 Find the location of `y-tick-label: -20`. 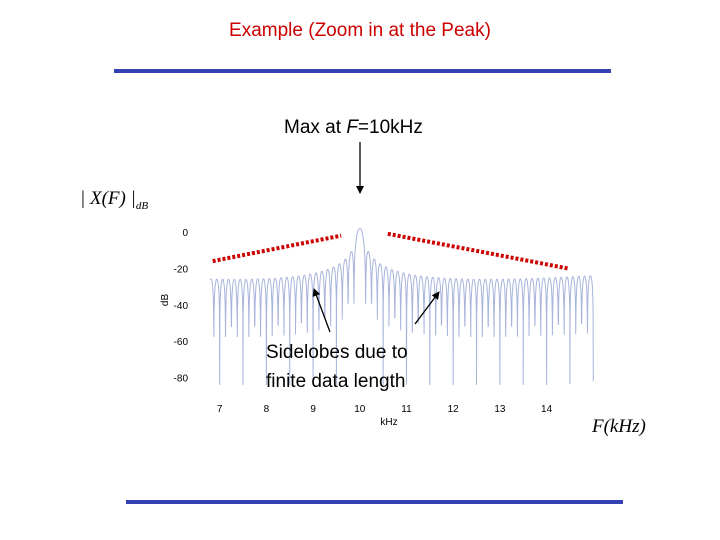

y-tick-label: -20 is located at coordinates (181, 269).